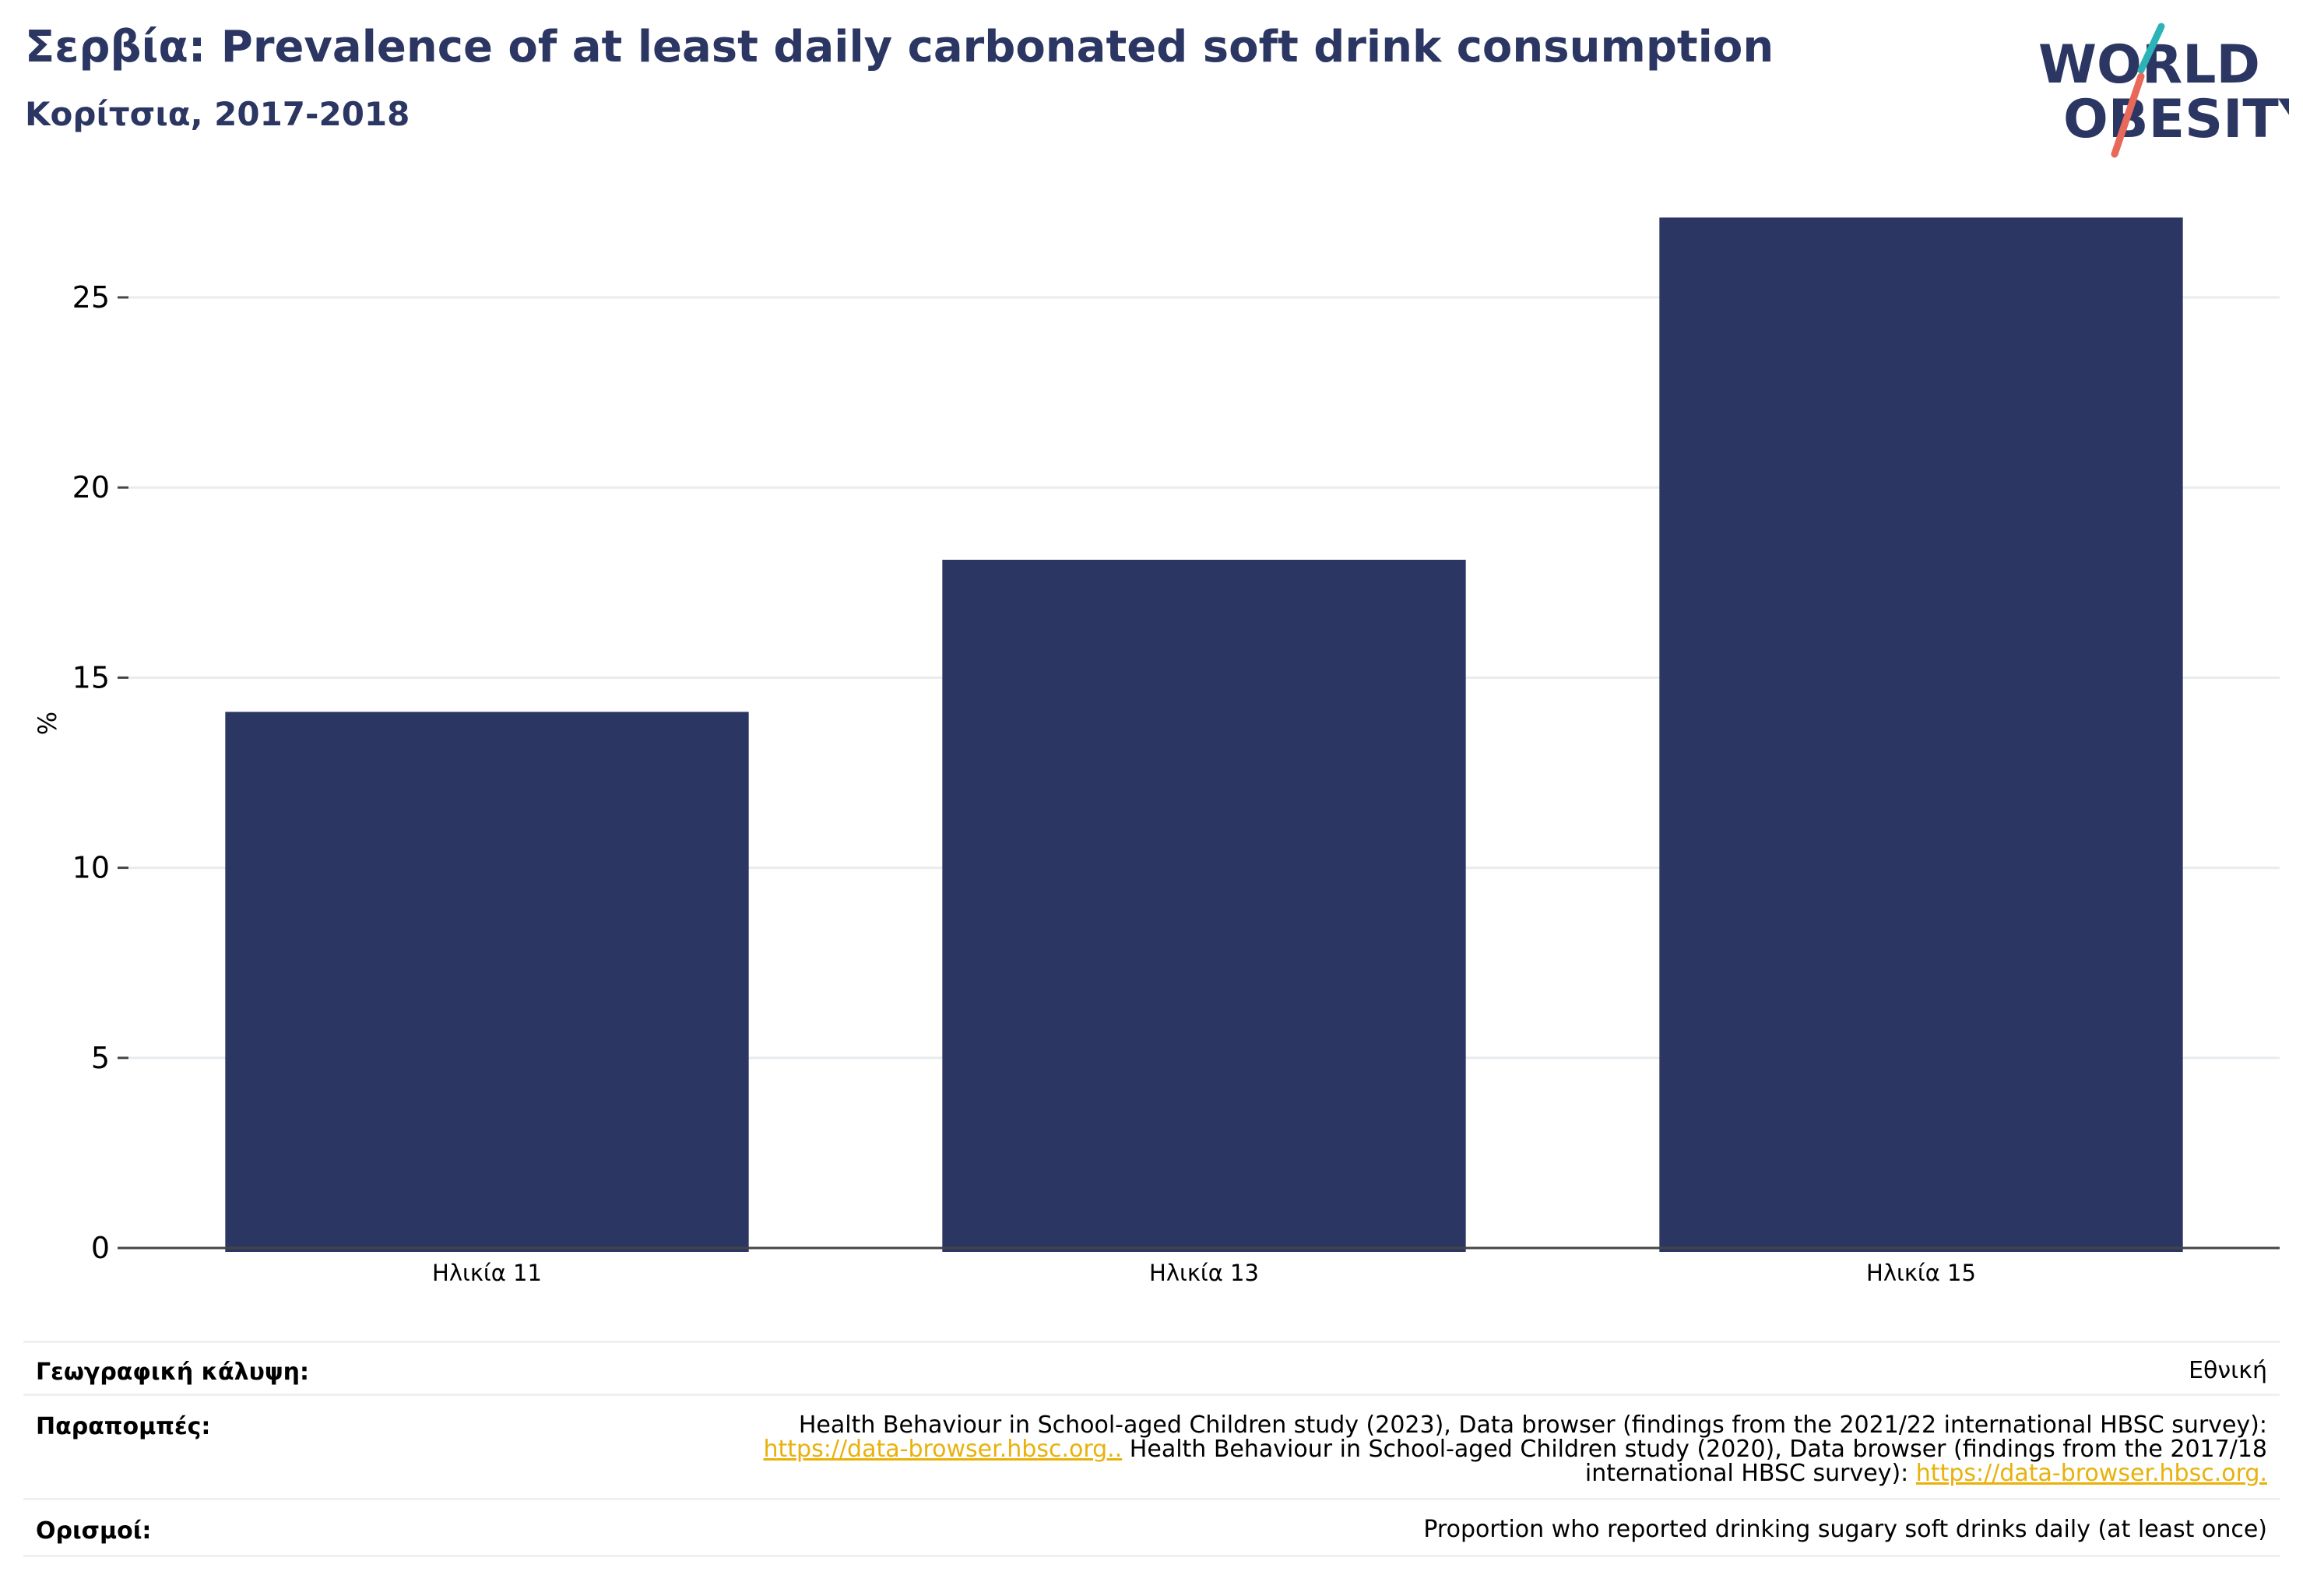 Image resolution: width=2303 pixels, height=1596 pixels. I want to click on y-tick-label: 25, so click(91, 297).